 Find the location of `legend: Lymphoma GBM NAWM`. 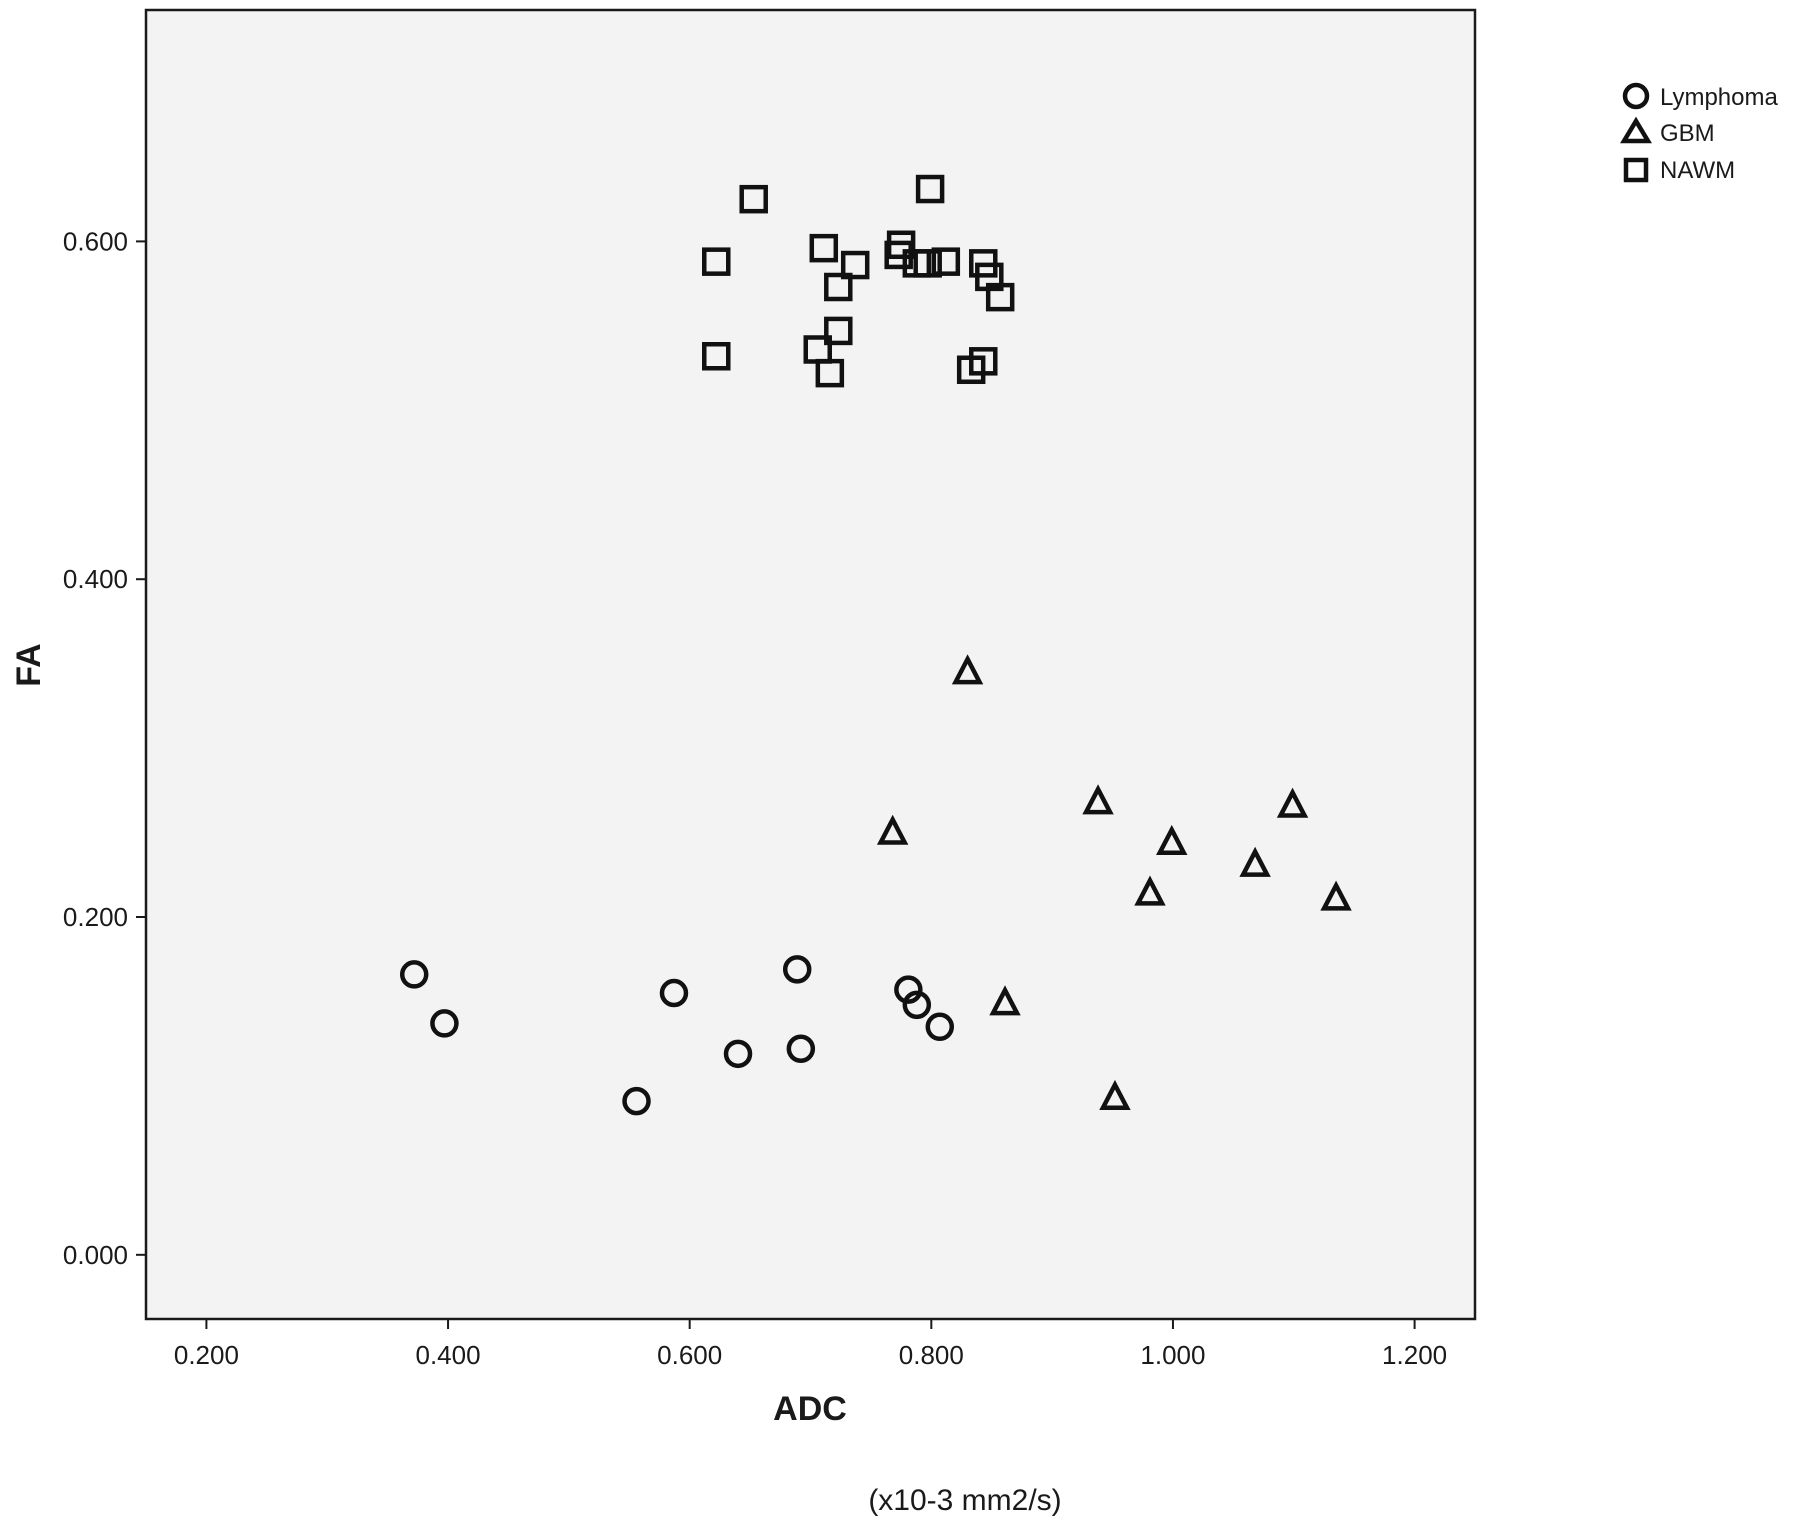

legend: Lymphoma GBM NAWM is located at coordinates (1699, 133).